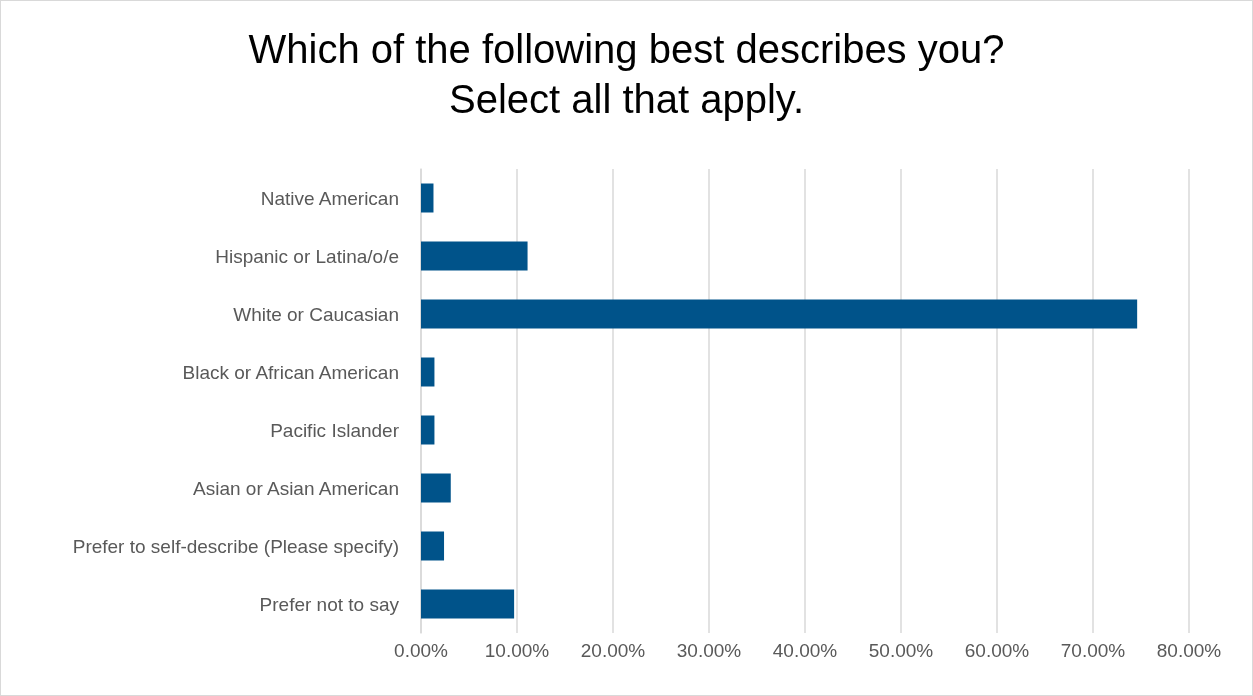 The image size is (1253, 696). Describe the element at coordinates (901, 650) in the screenshot. I see `x-tick-label: 50.00%` at that location.